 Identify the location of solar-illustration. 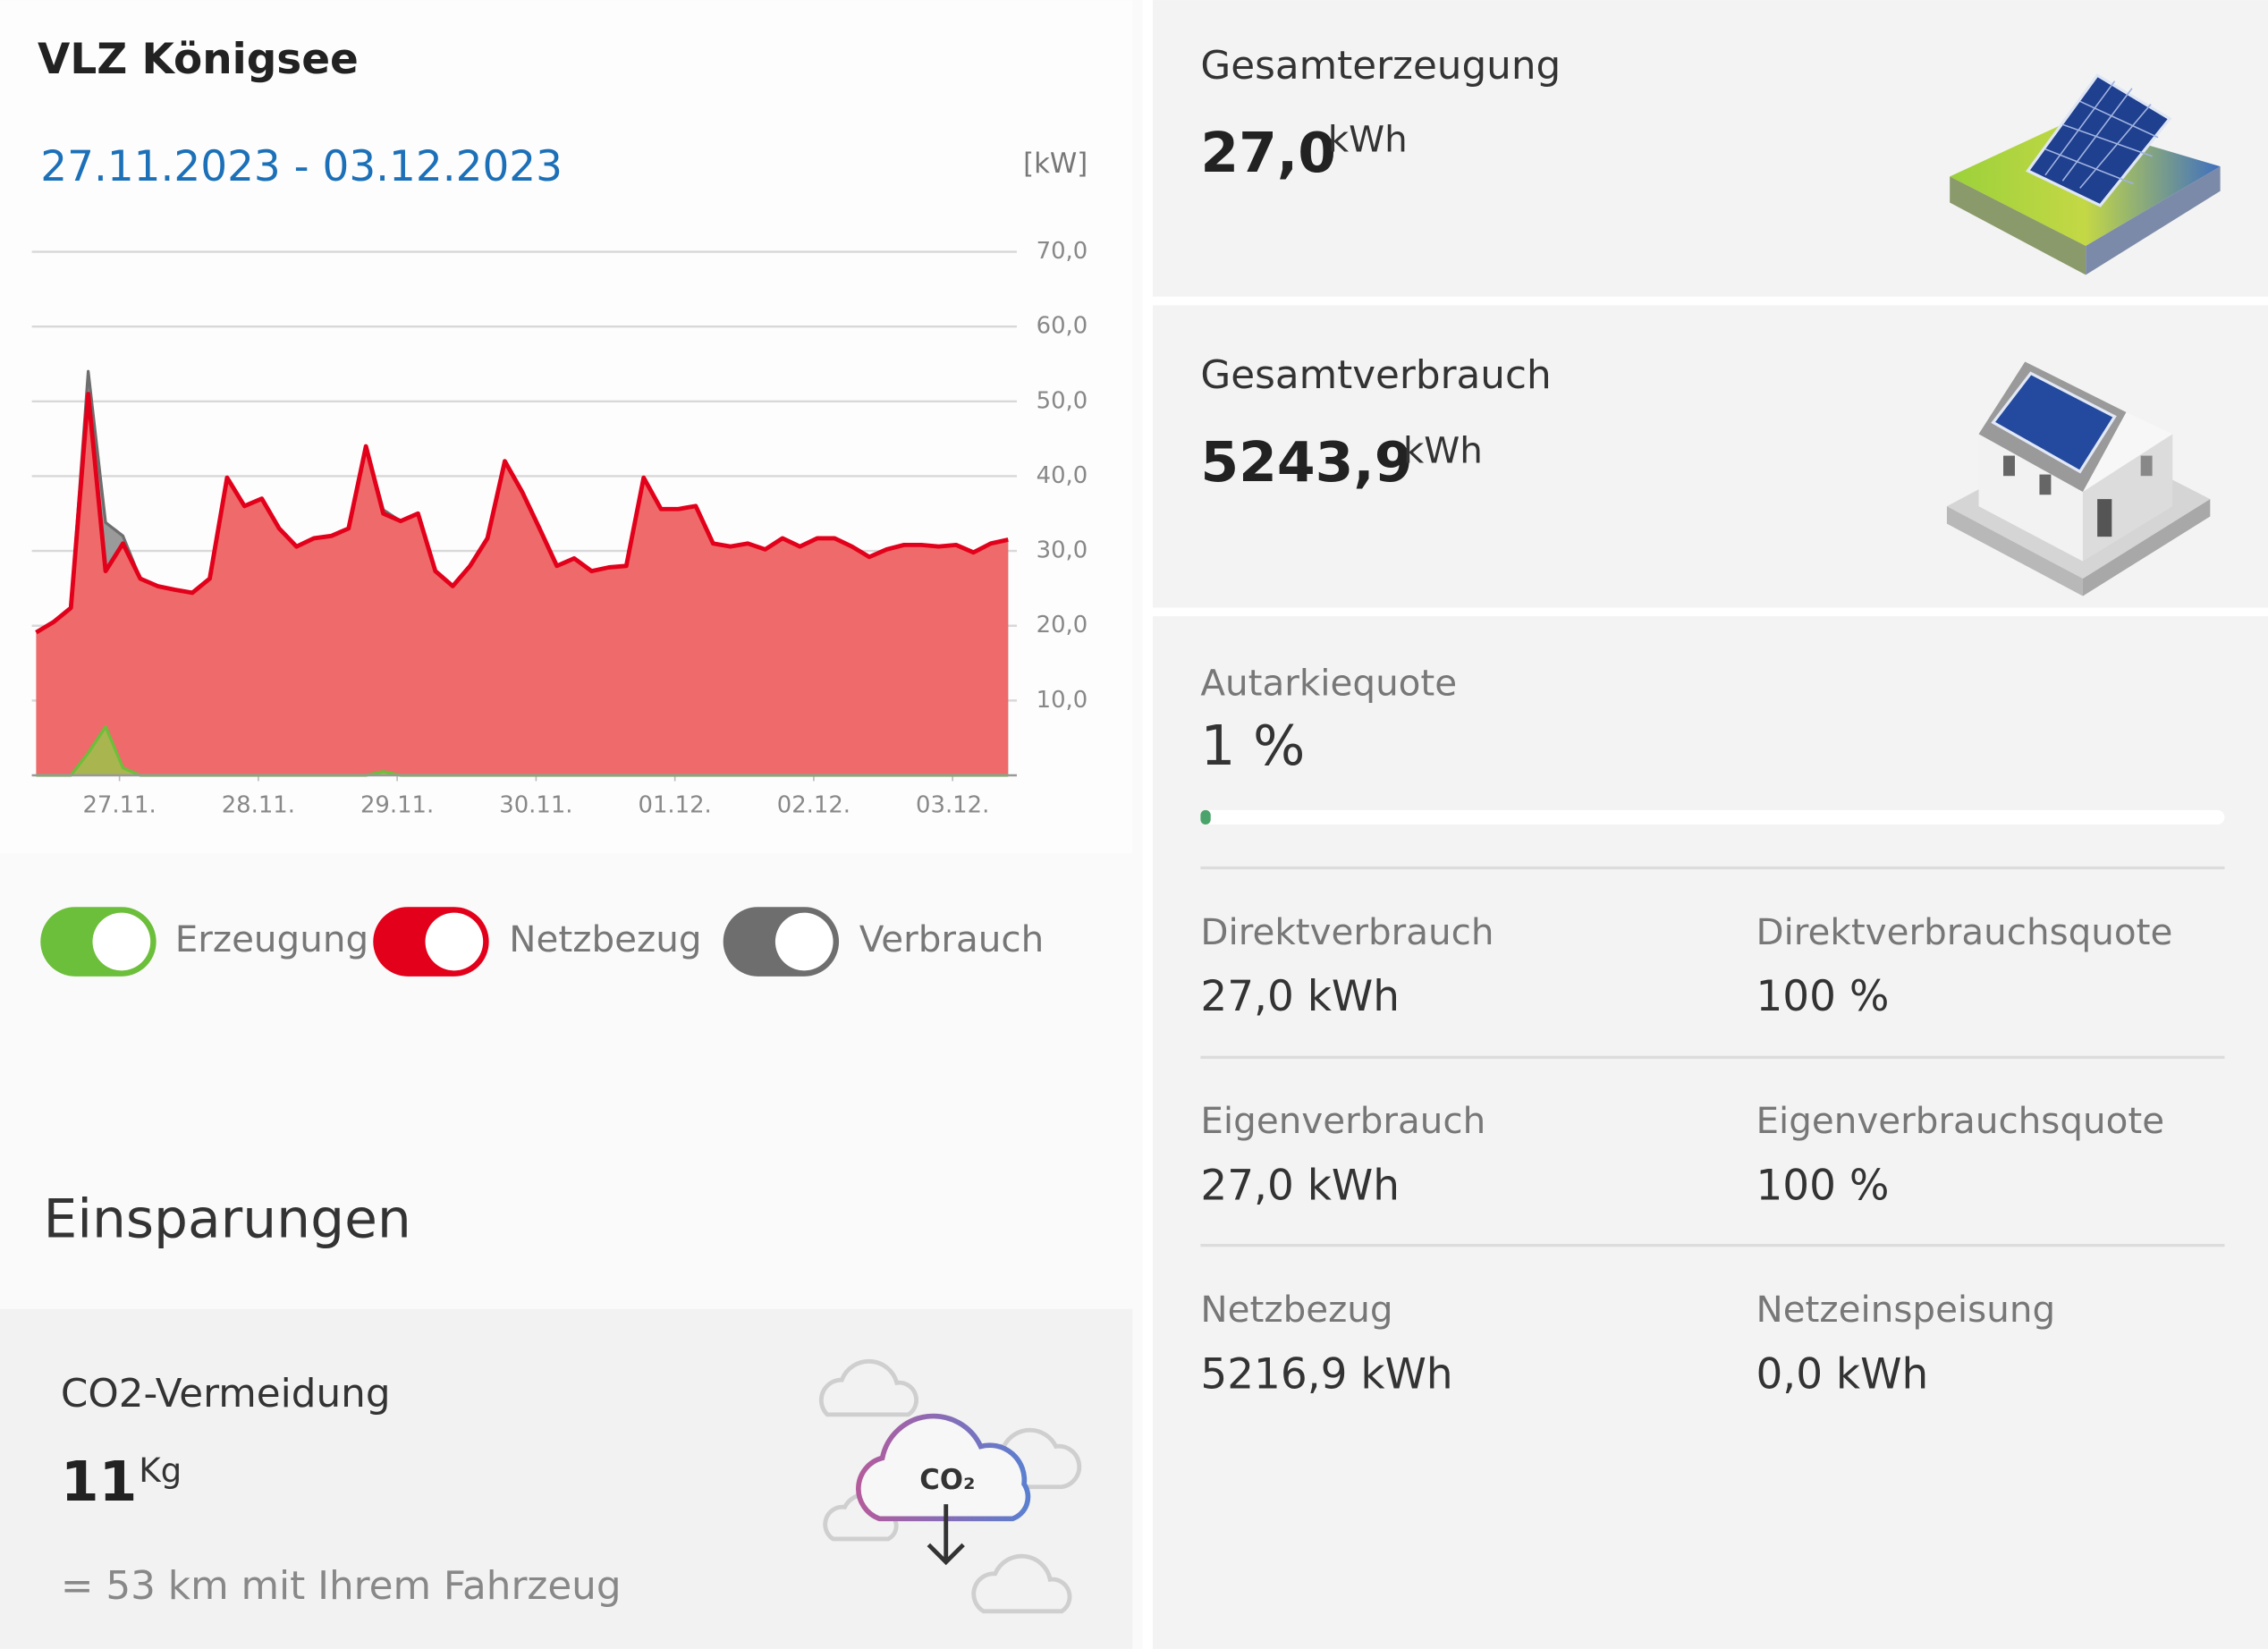
(2085, 174).